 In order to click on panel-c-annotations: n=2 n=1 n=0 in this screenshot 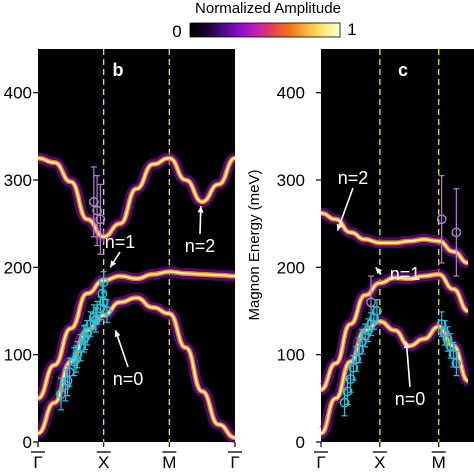, I will do `click(381, 288)`.